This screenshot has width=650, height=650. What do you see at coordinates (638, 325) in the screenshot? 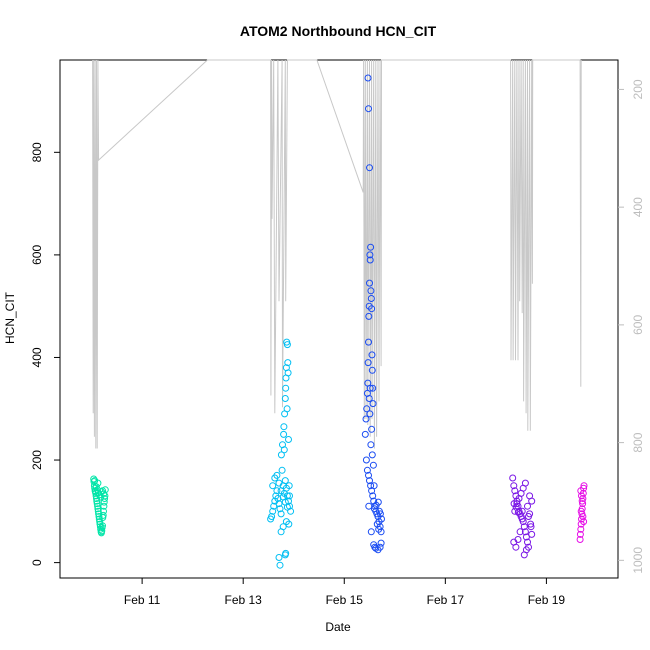
I see `y2-tick-label: 600` at bounding box center [638, 325].